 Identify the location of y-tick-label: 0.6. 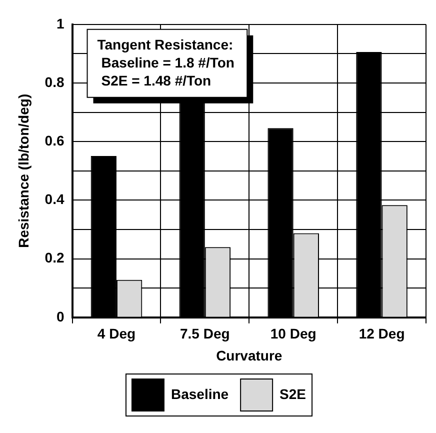
(54, 140).